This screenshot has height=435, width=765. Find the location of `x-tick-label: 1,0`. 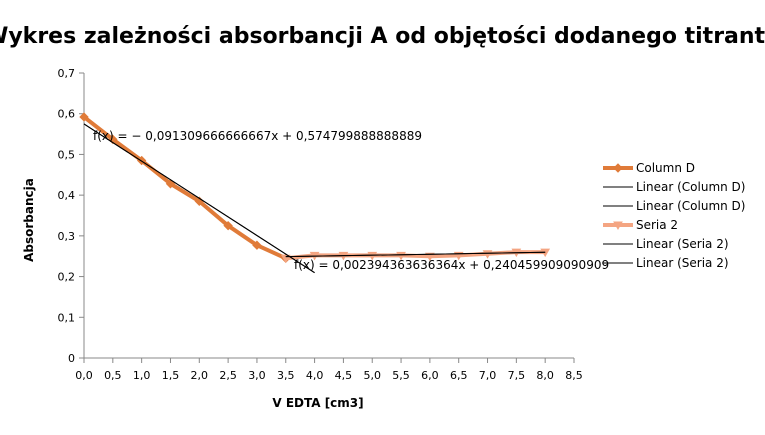

x-tick-label: 1,0 is located at coordinates (142, 375).